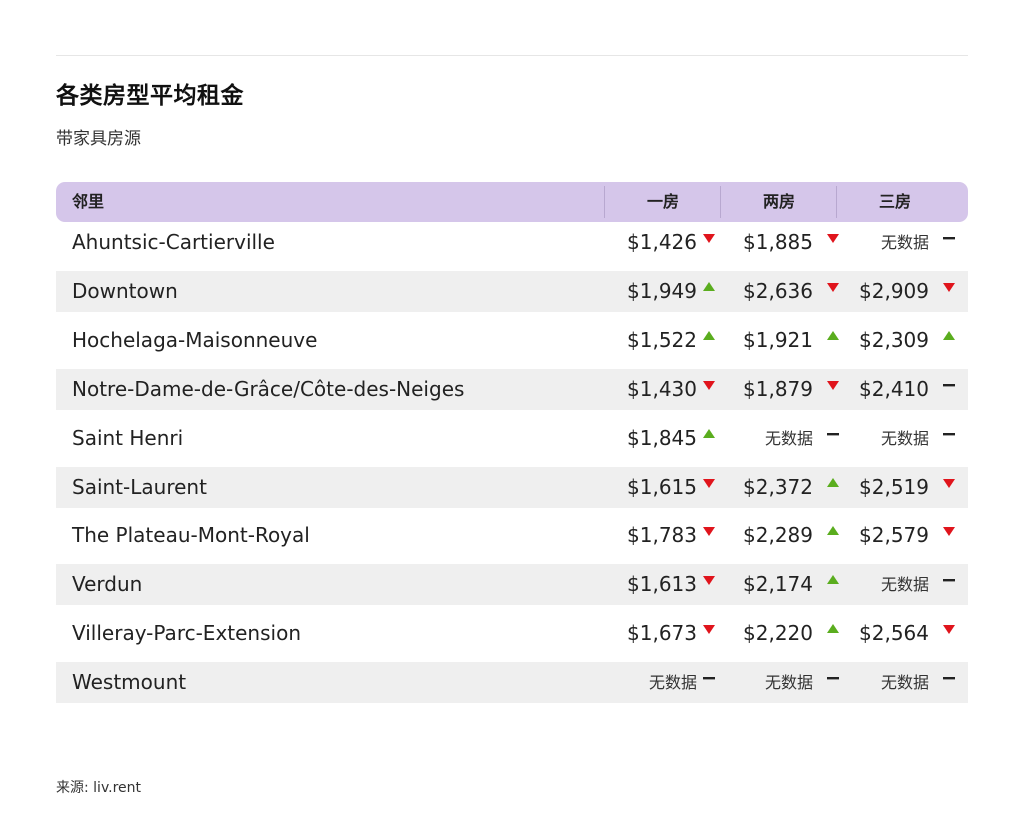 The image size is (1024, 819). Describe the element at coordinates (662, 242) in the screenshot. I see `one-bedroom-rent: $1,426` at that location.